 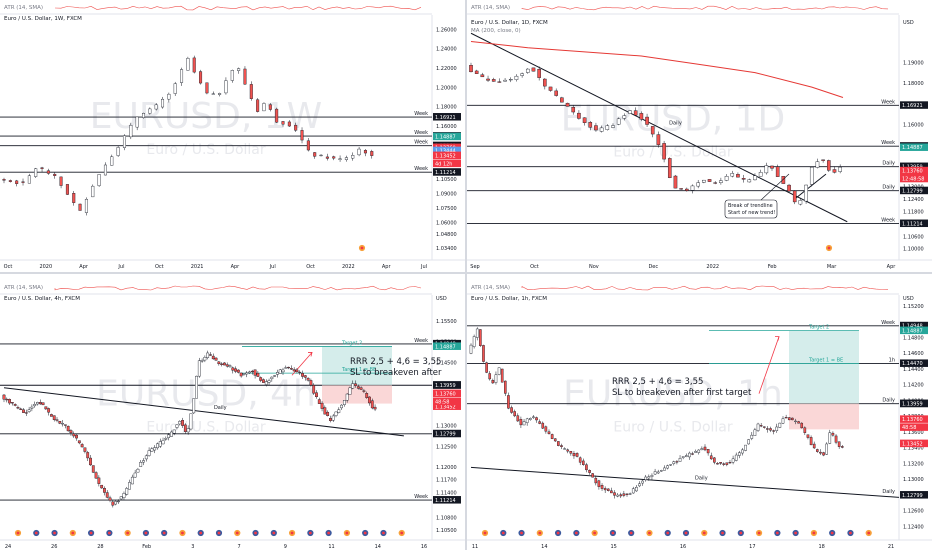 I want to click on chart-header: Euro / U.S. Dollar, 1D, FXCM, so click(x=509, y=23).